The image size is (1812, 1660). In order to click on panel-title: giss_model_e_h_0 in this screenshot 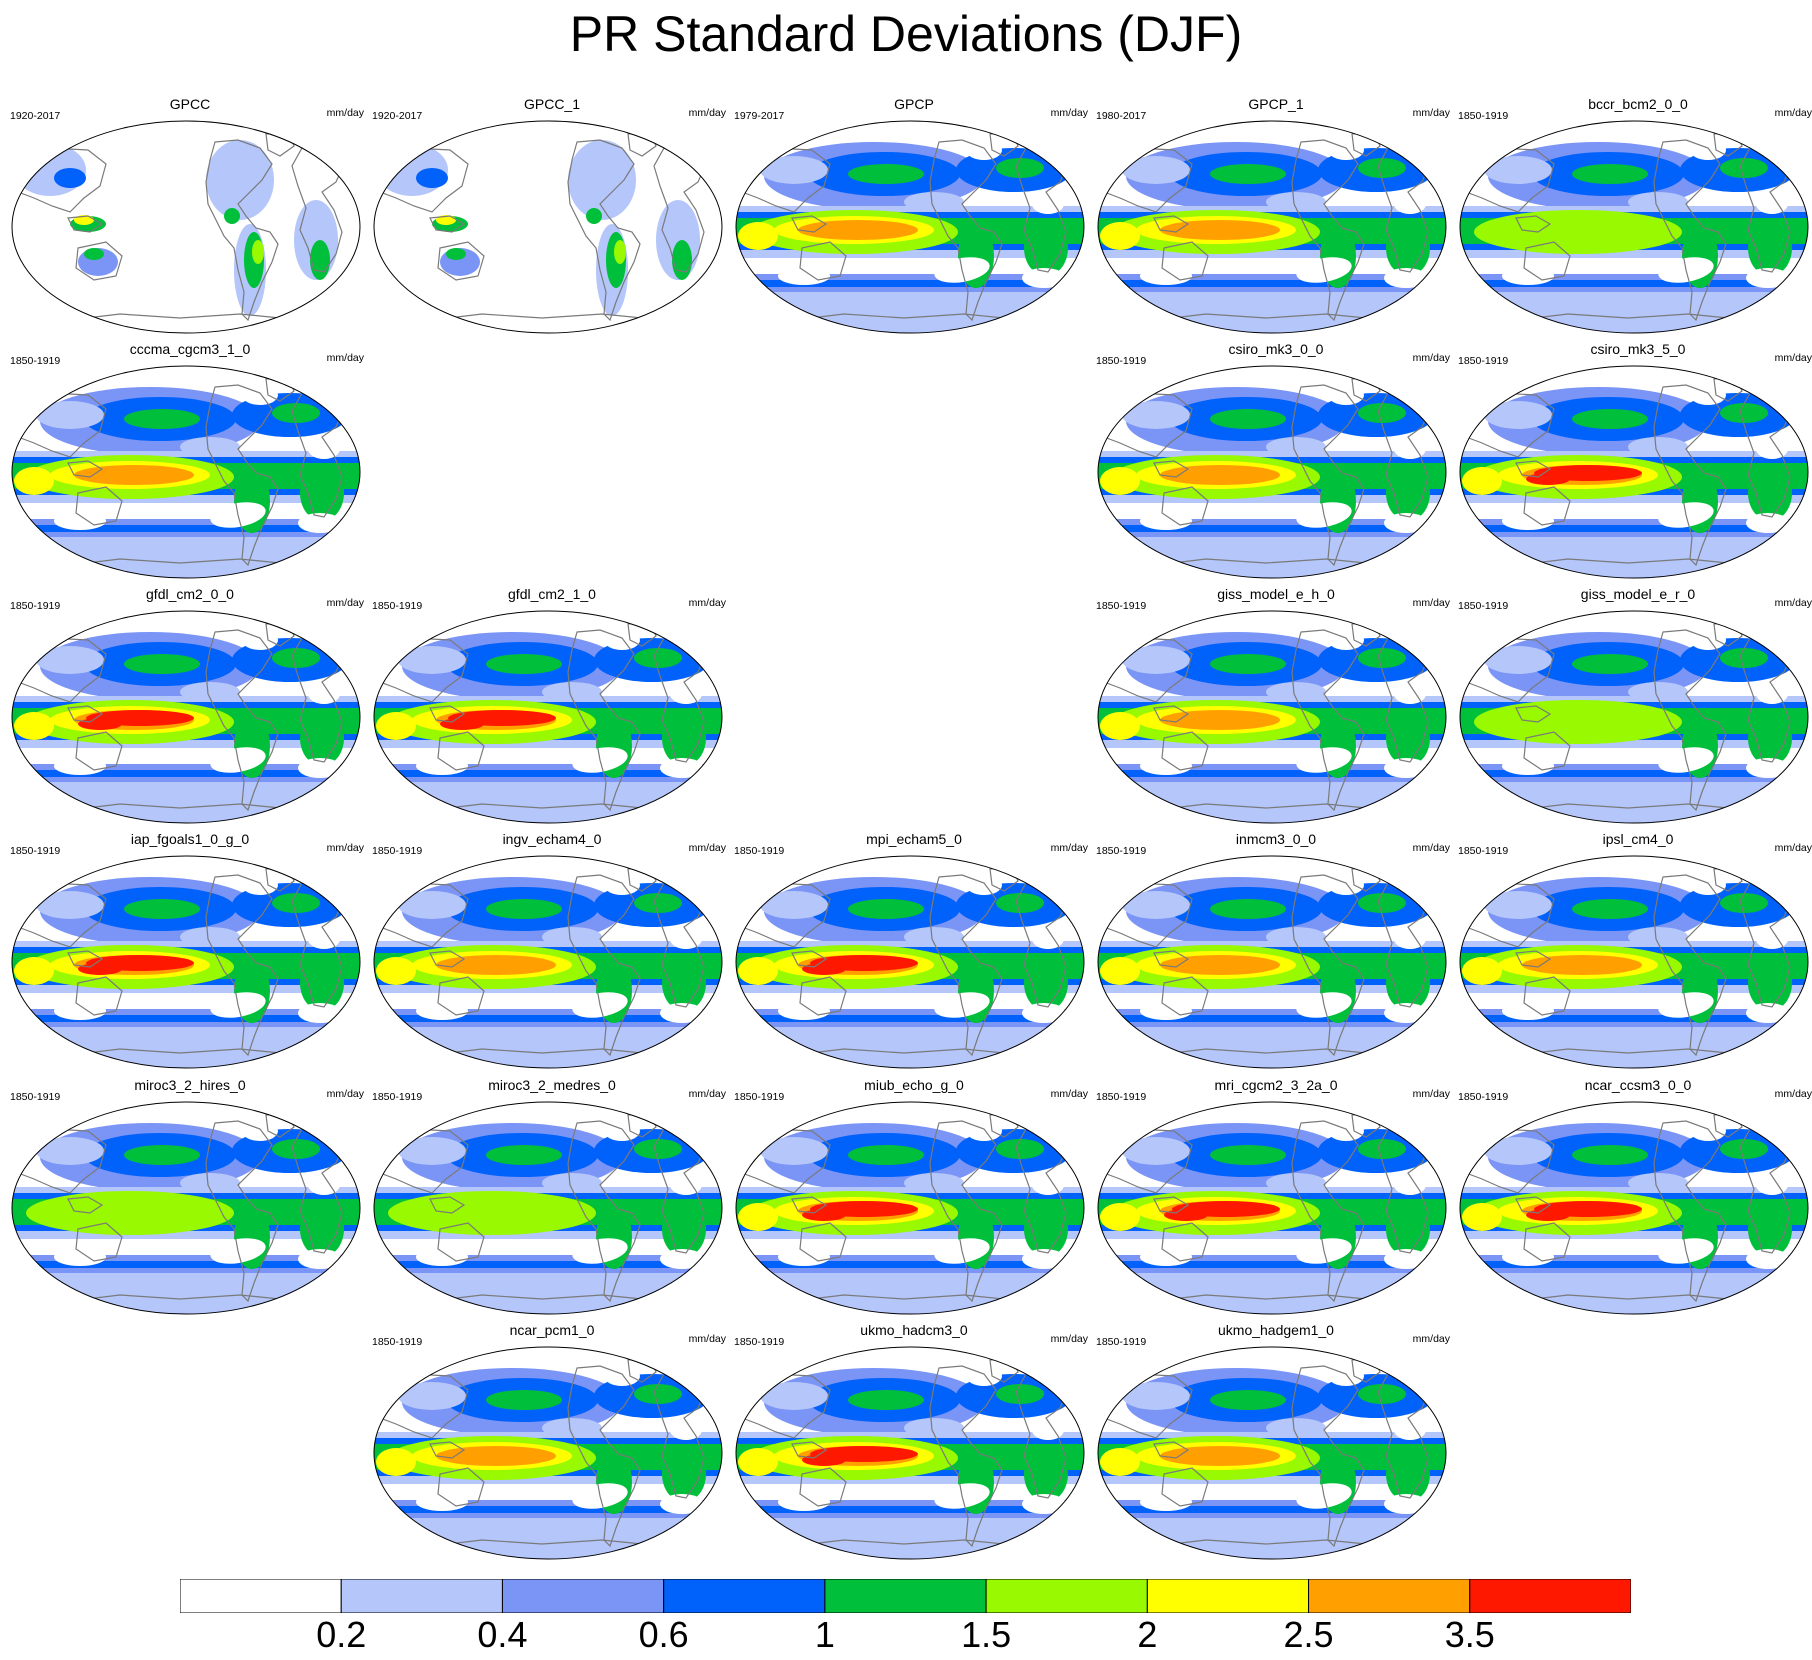, I will do `click(1276, 594)`.